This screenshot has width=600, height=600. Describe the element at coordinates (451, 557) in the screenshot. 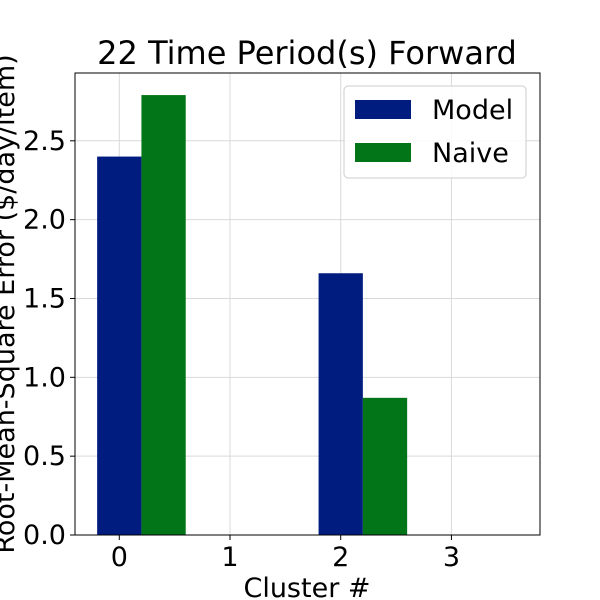

I see `x-tick-label: 3` at that location.